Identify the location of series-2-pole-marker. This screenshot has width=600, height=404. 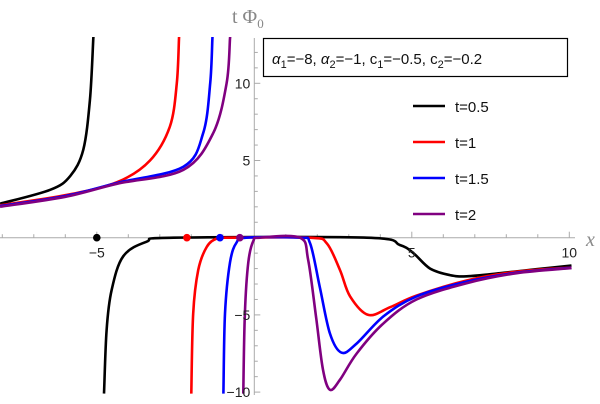
(187, 237).